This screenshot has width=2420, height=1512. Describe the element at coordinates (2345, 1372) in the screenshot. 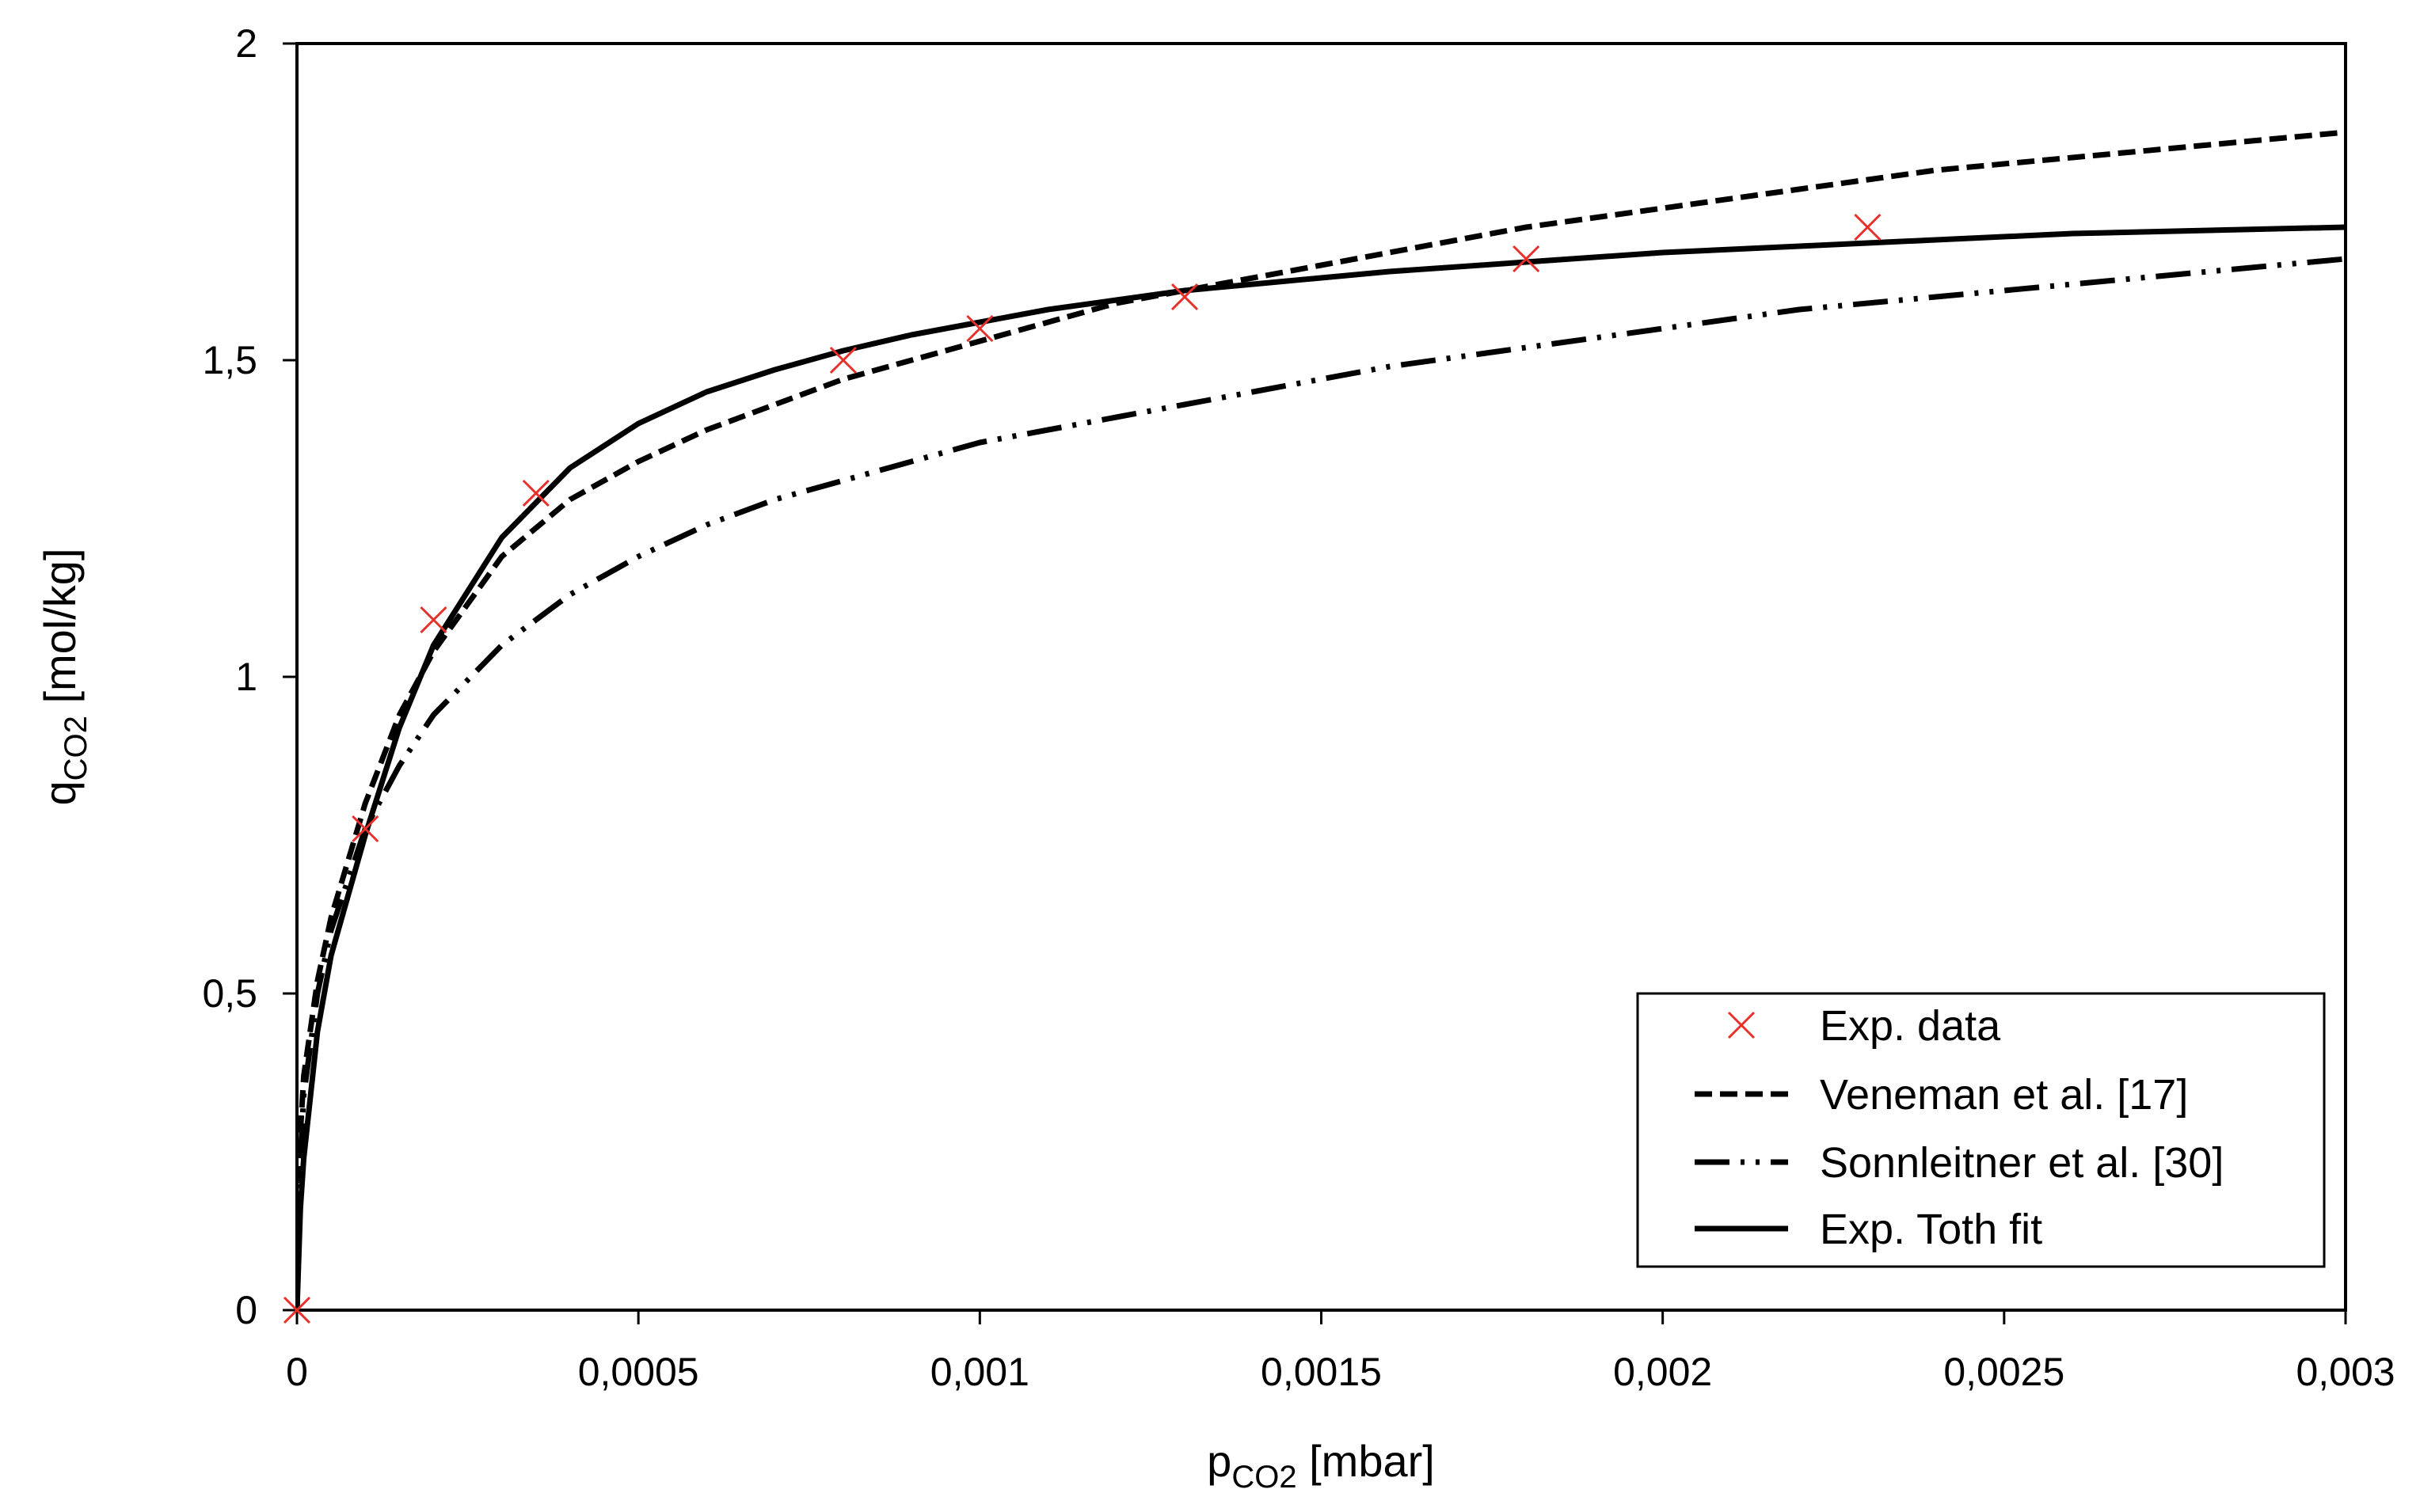

I see `x-tick-label: 0,003` at that location.